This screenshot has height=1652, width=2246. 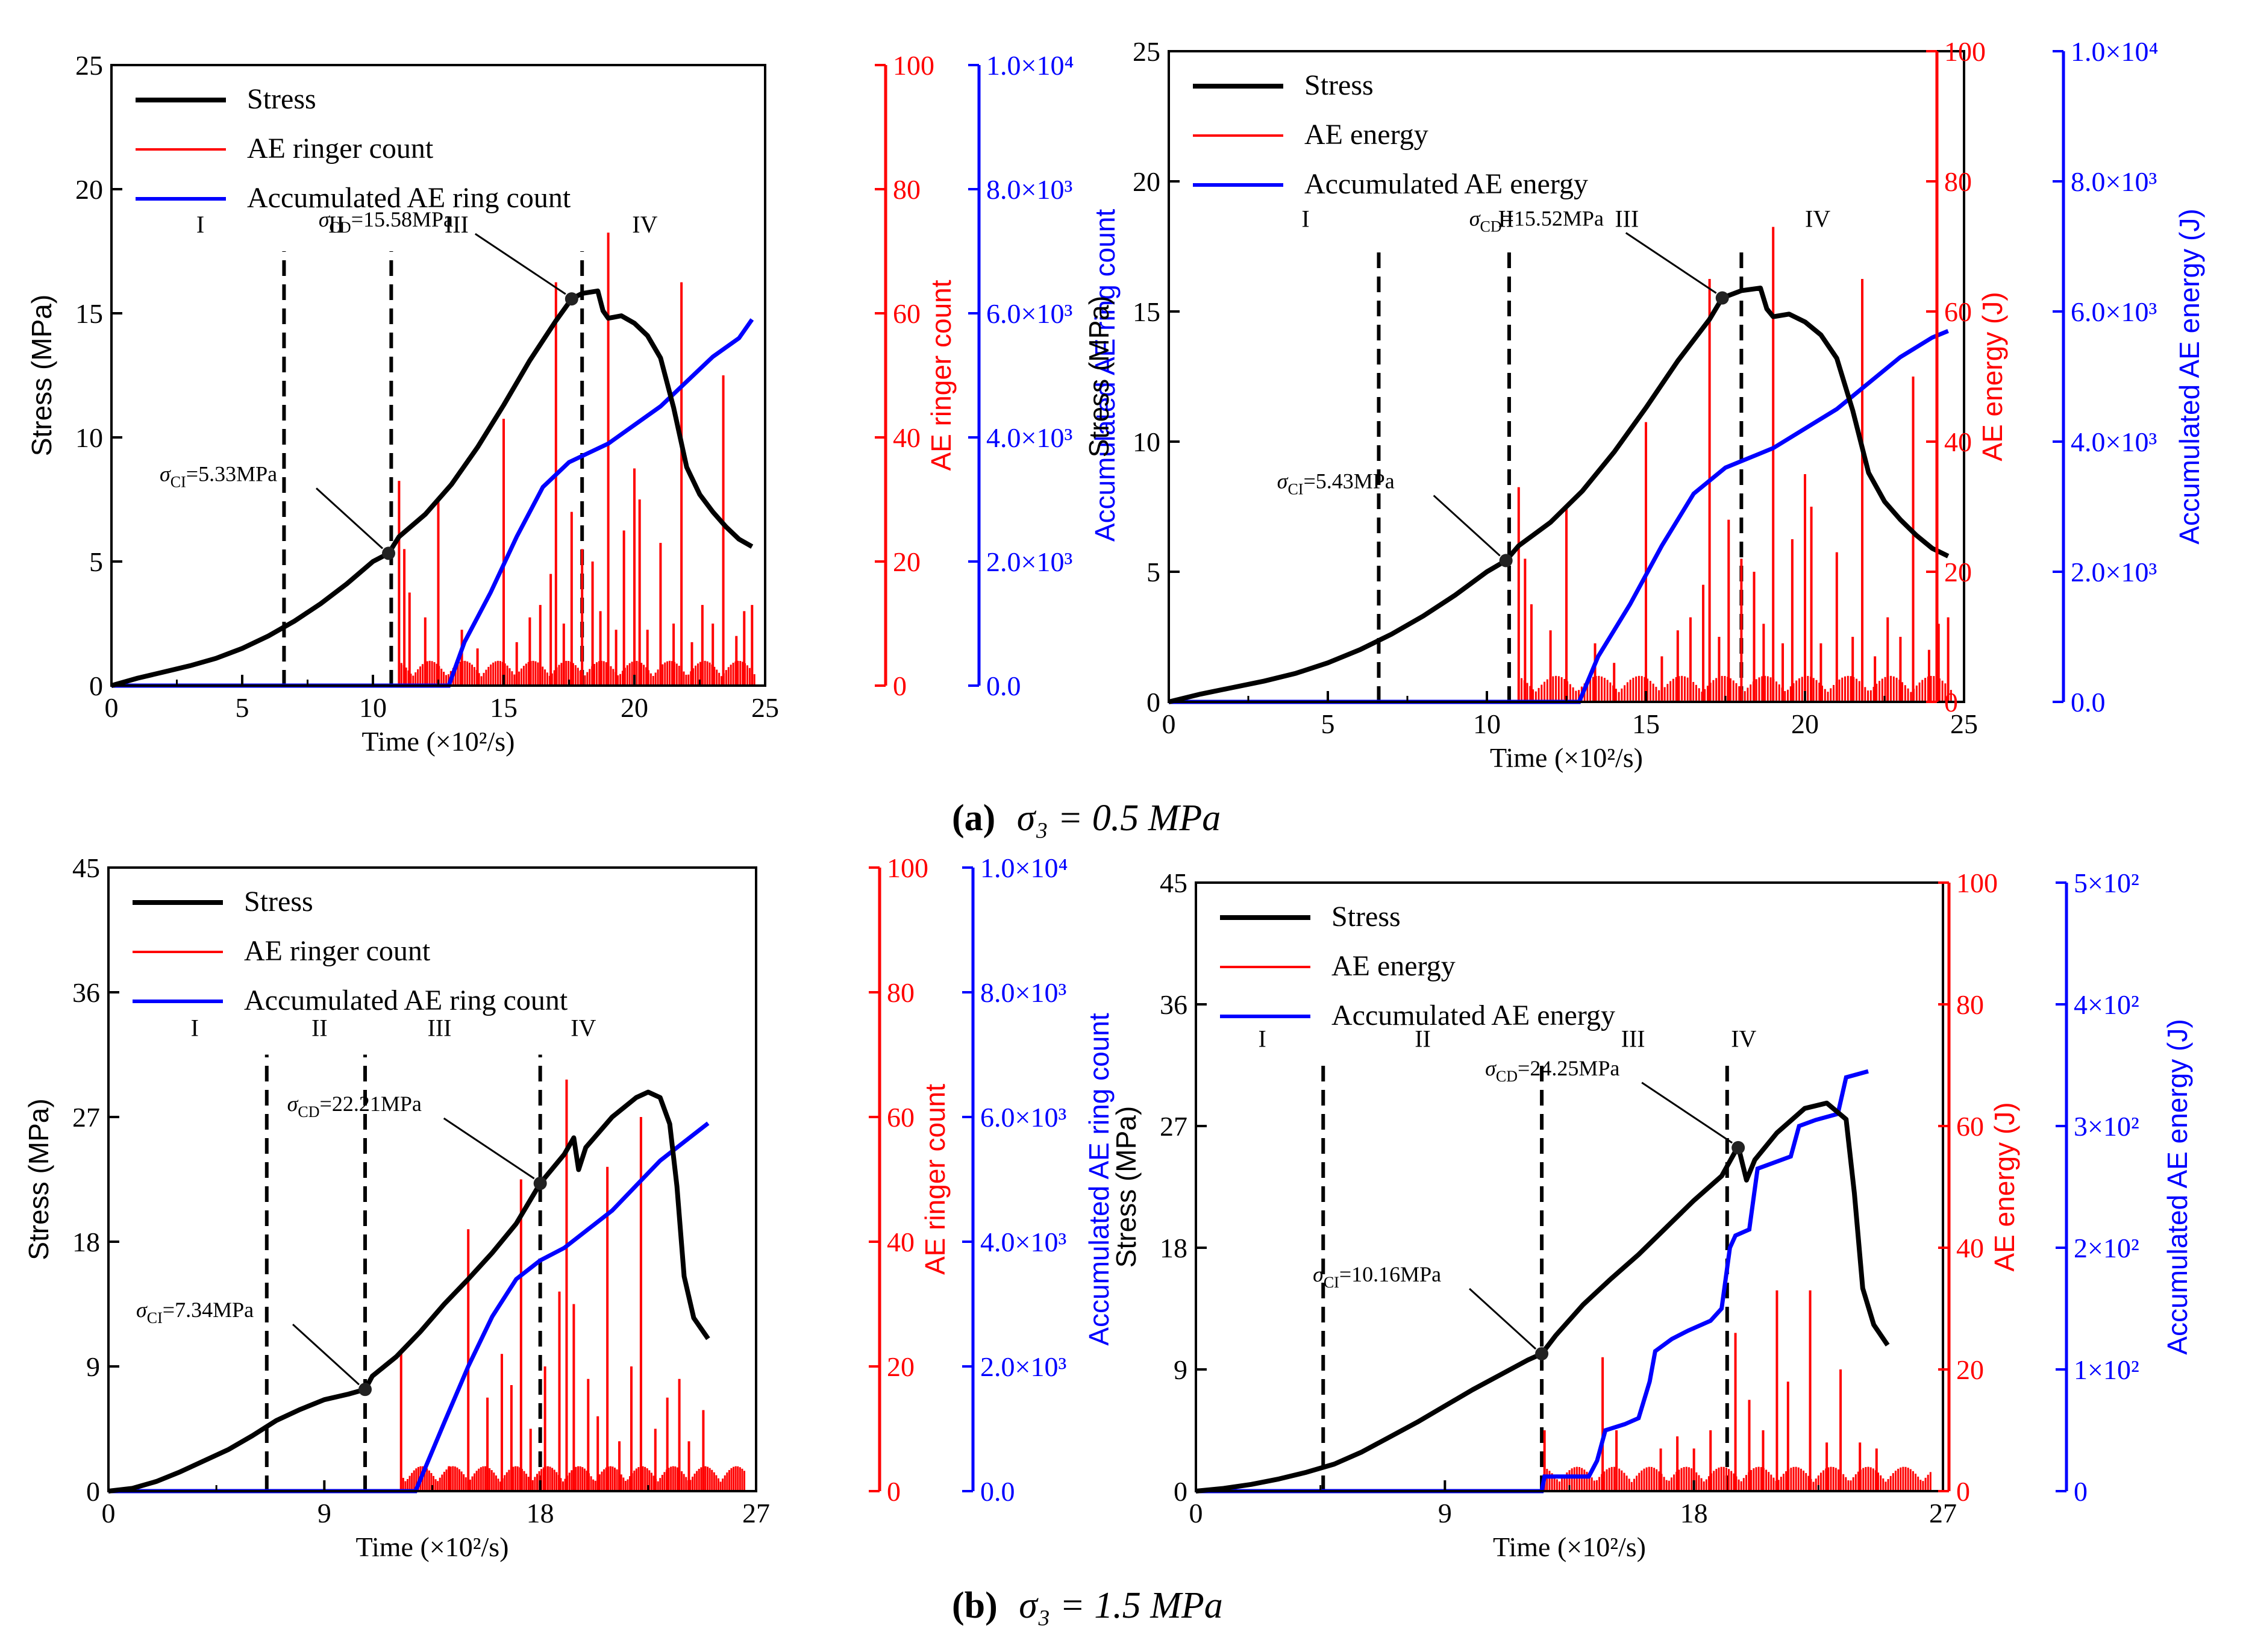 I want to click on x-axis-label: Time (×10²/s), so click(x=431, y=1547).